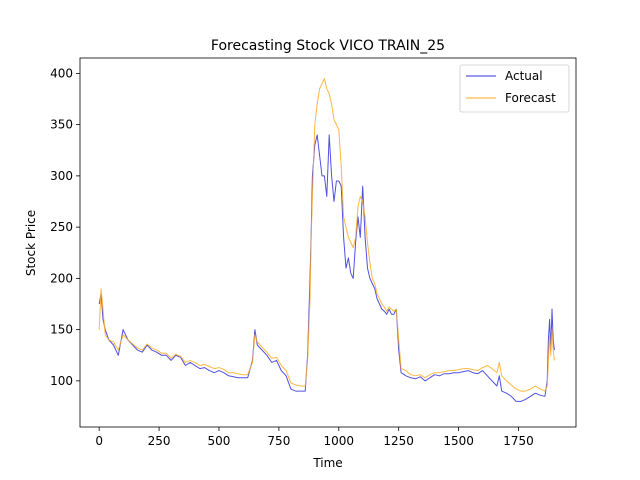 This screenshot has width=640, height=480. What do you see at coordinates (278, 441) in the screenshot?
I see `x-tick-label: 750` at bounding box center [278, 441].